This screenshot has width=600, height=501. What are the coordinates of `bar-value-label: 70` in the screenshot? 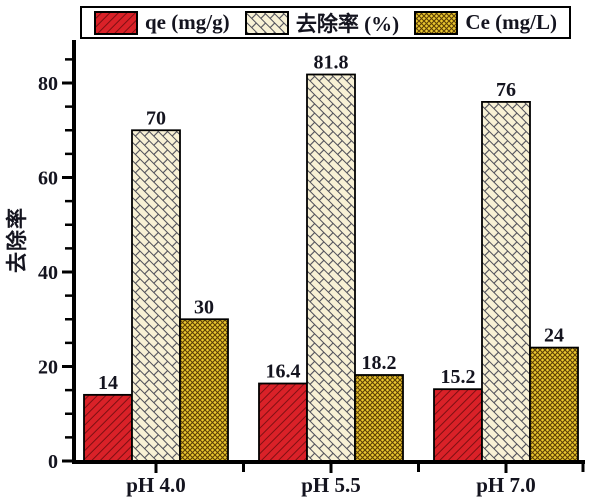 It's located at (156, 118).